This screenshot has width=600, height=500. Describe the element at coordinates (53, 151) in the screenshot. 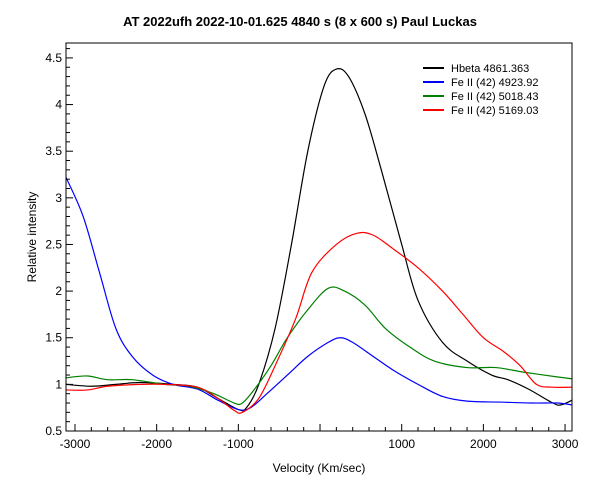

I see `y-tick-label: 3.5` at that location.